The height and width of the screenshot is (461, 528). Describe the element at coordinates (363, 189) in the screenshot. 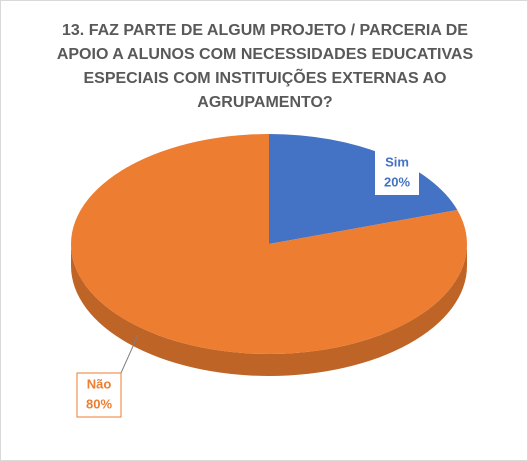

I see `pie-slice` at that location.